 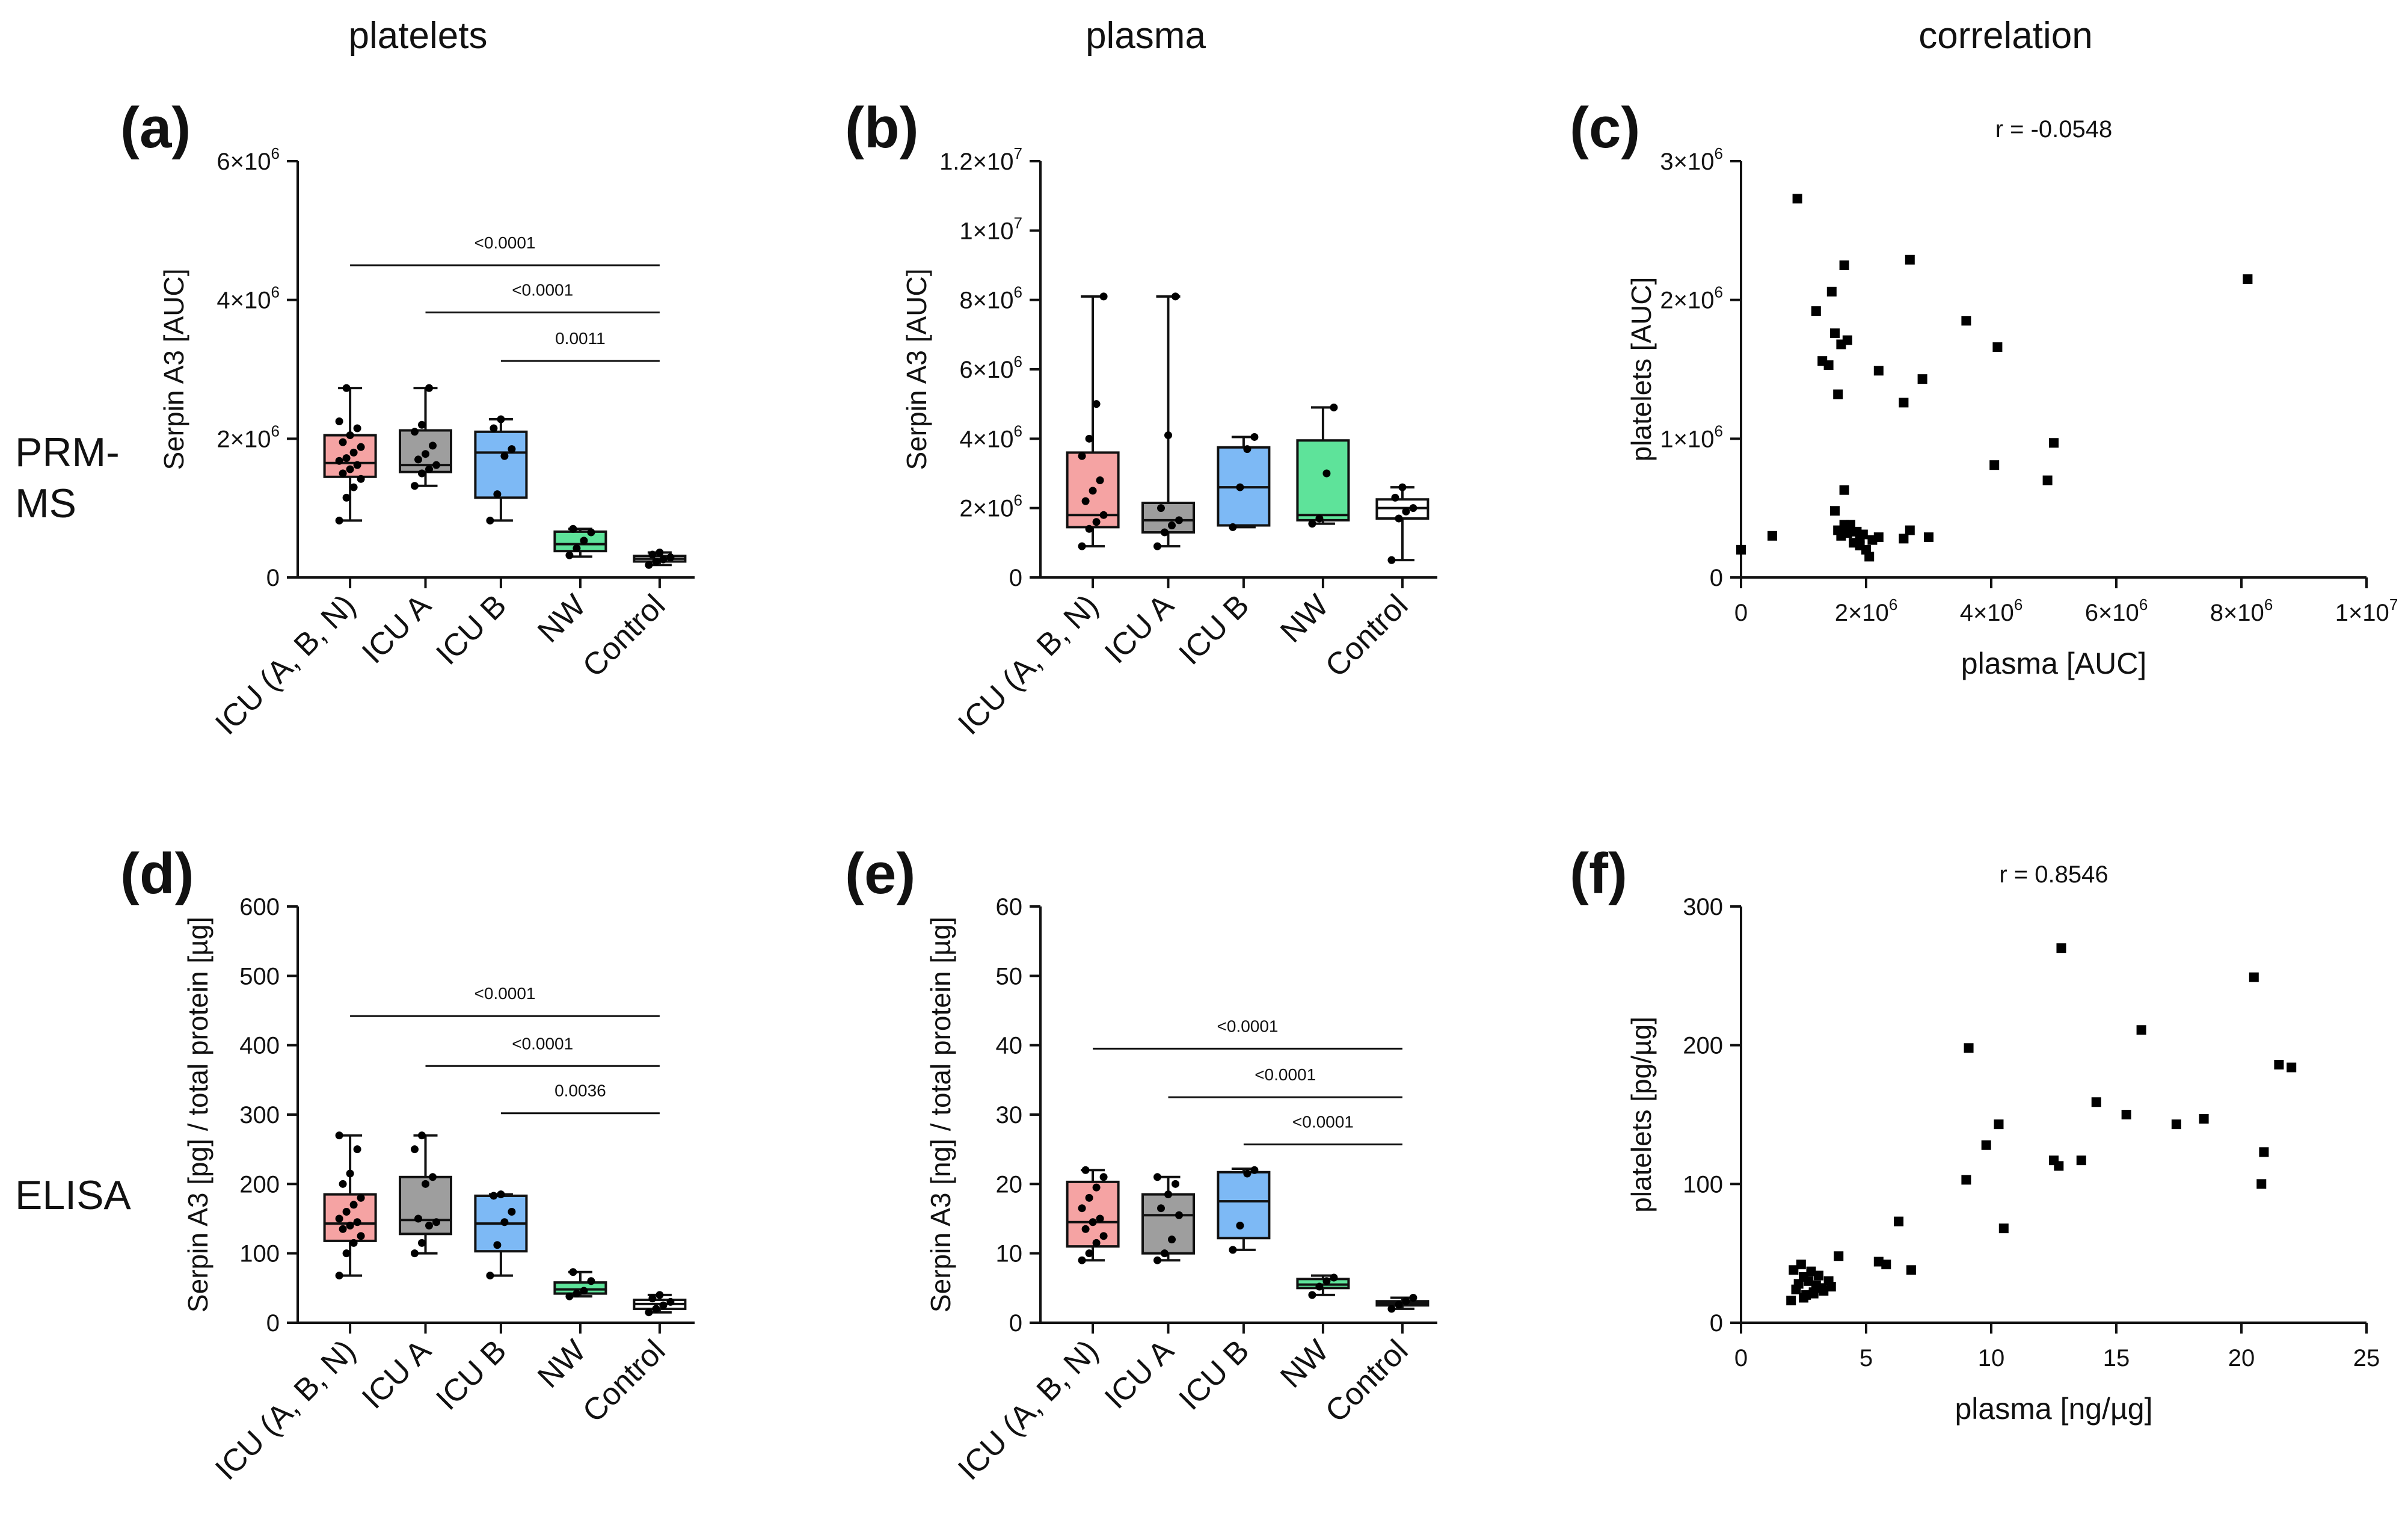 I want to click on y-axis-label: Serpin A3 [ng] / total protein [µg], so click(x=940, y=1114).